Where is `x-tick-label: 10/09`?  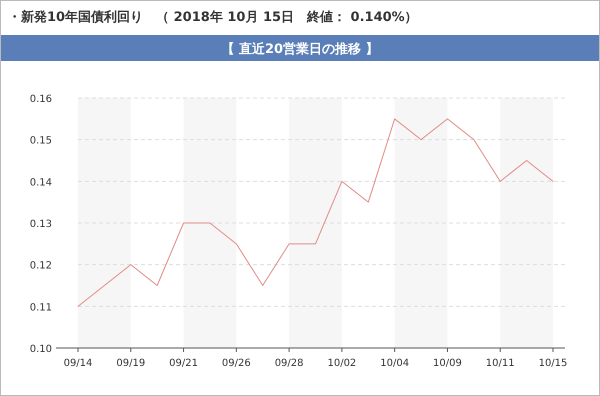 x-tick-label: 10/09 is located at coordinates (447, 363).